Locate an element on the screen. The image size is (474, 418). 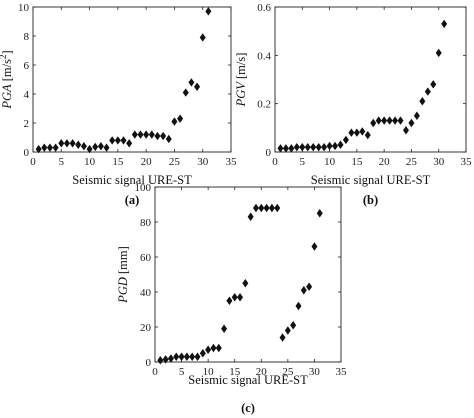
y-tick-label: 6 is located at coordinates (27, 66).